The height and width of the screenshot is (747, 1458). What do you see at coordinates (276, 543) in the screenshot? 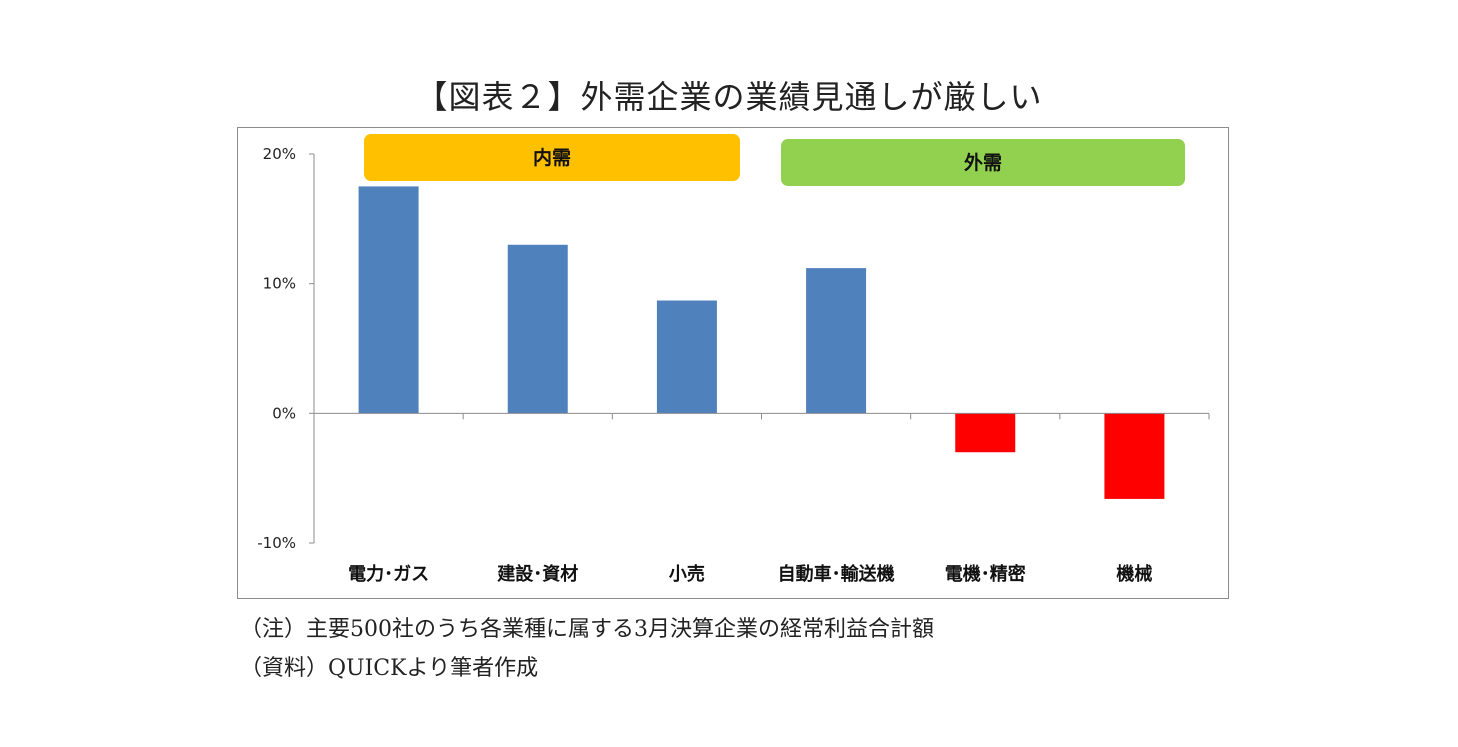
I see `y-tick-label: -10%` at bounding box center [276, 543].